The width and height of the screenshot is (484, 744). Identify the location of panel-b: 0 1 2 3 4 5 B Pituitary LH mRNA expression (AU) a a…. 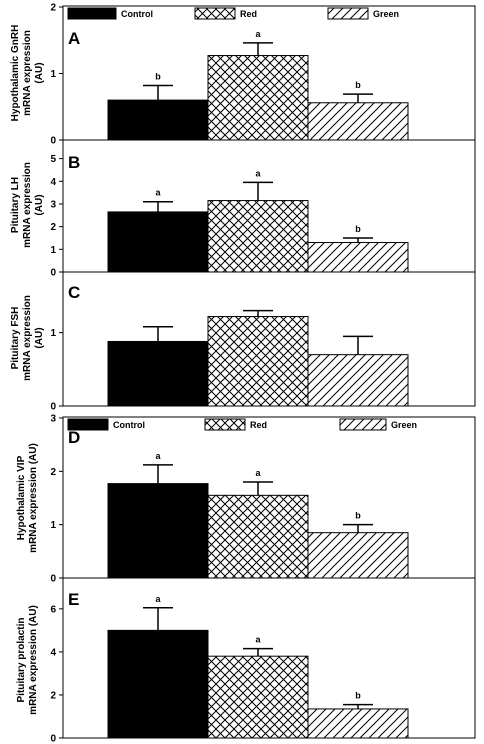
(209, 216).